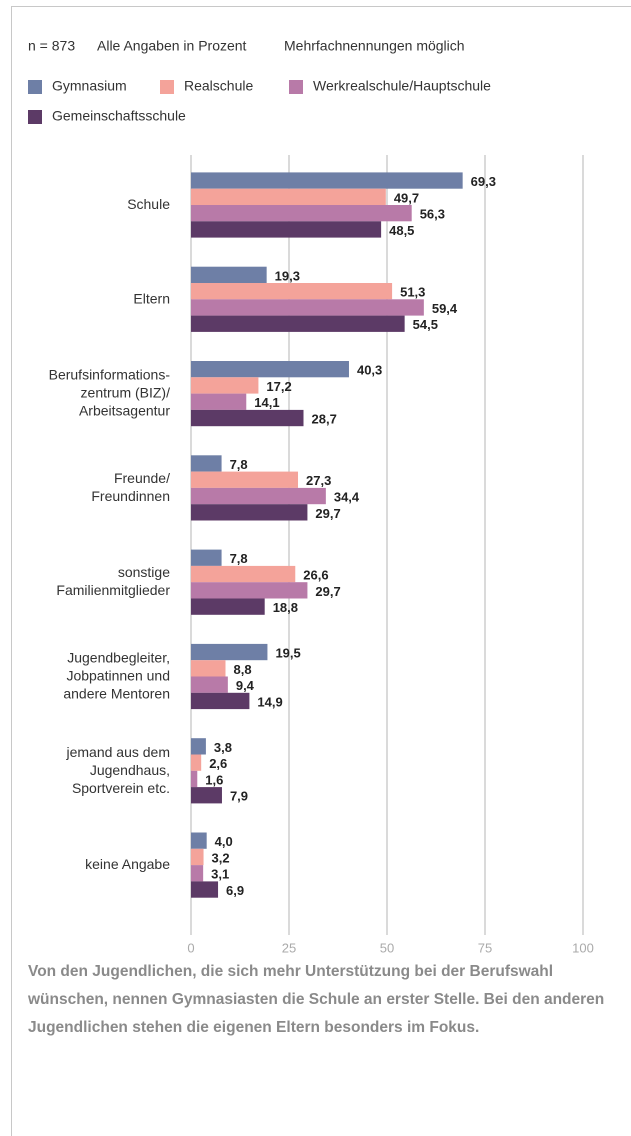 The image size is (631, 1136). Describe the element at coordinates (242, 669) in the screenshot. I see `value-label: 8,8` at that location.